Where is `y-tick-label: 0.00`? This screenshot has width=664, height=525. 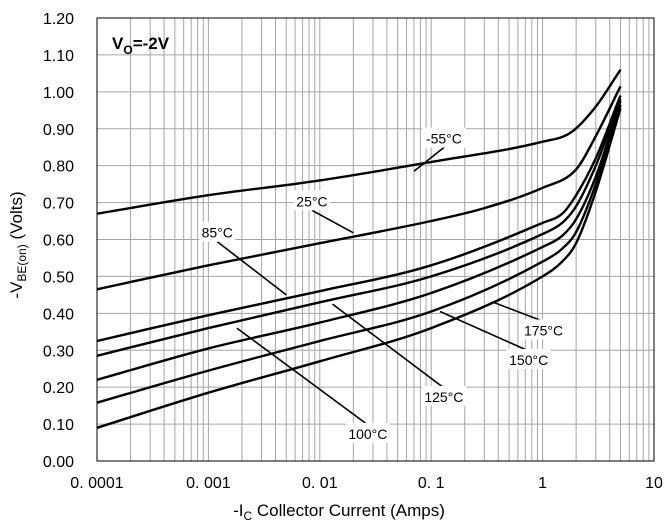
y-tick-label: 0.00 is located at coordinates (58, 462).